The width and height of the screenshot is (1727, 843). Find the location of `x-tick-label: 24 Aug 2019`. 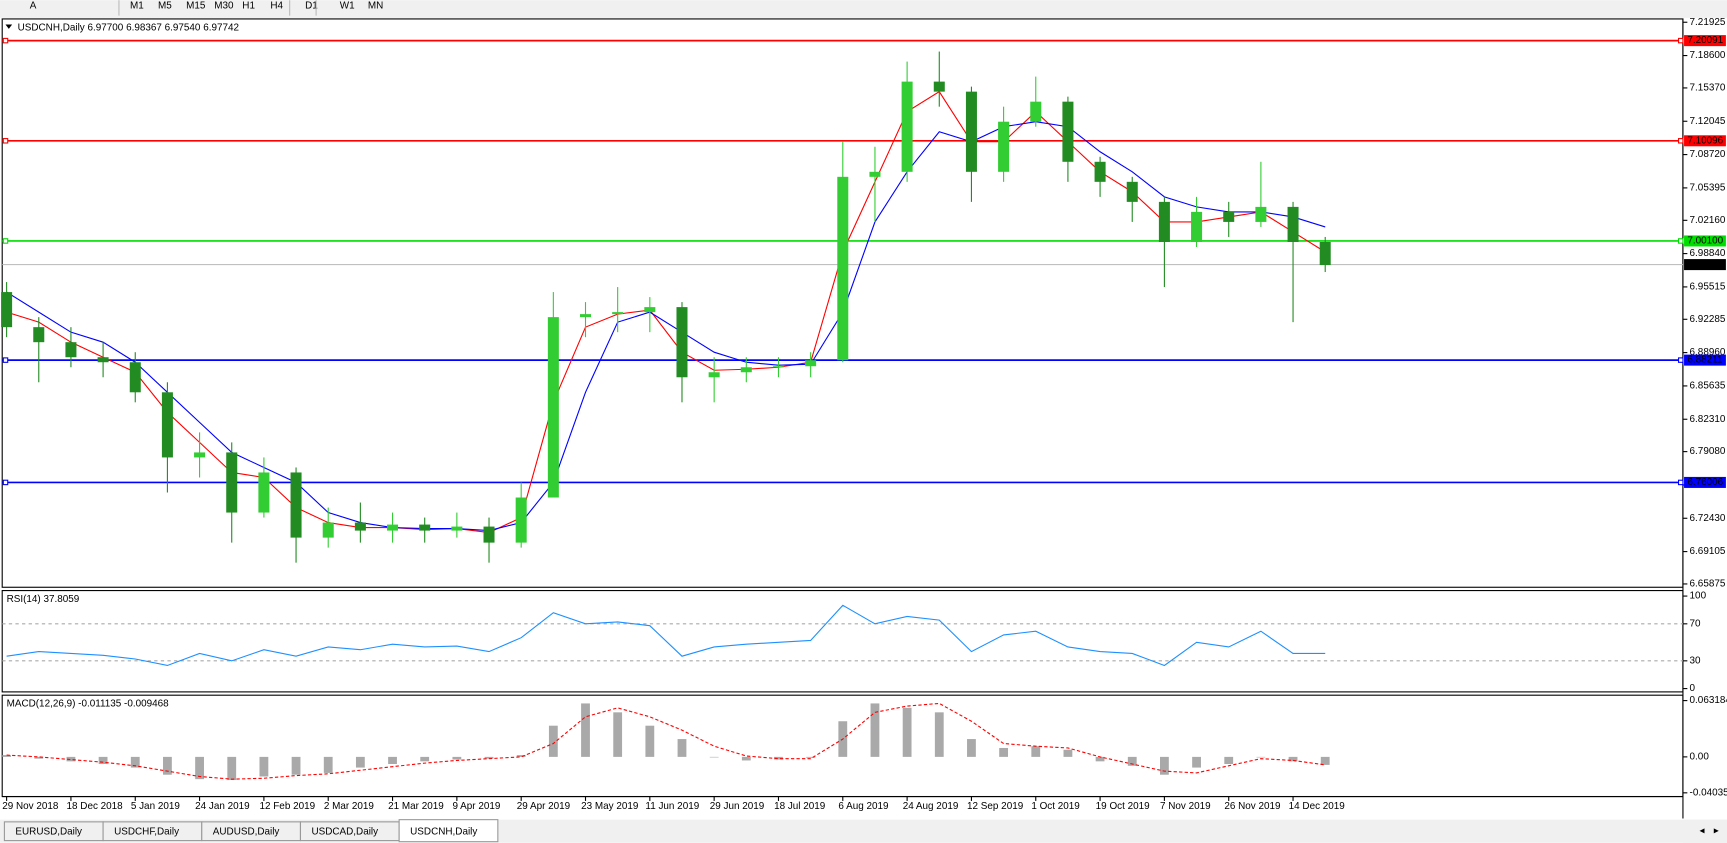

x-tick-label: 24 Aug 2019 is located at coordinates (931, 806).